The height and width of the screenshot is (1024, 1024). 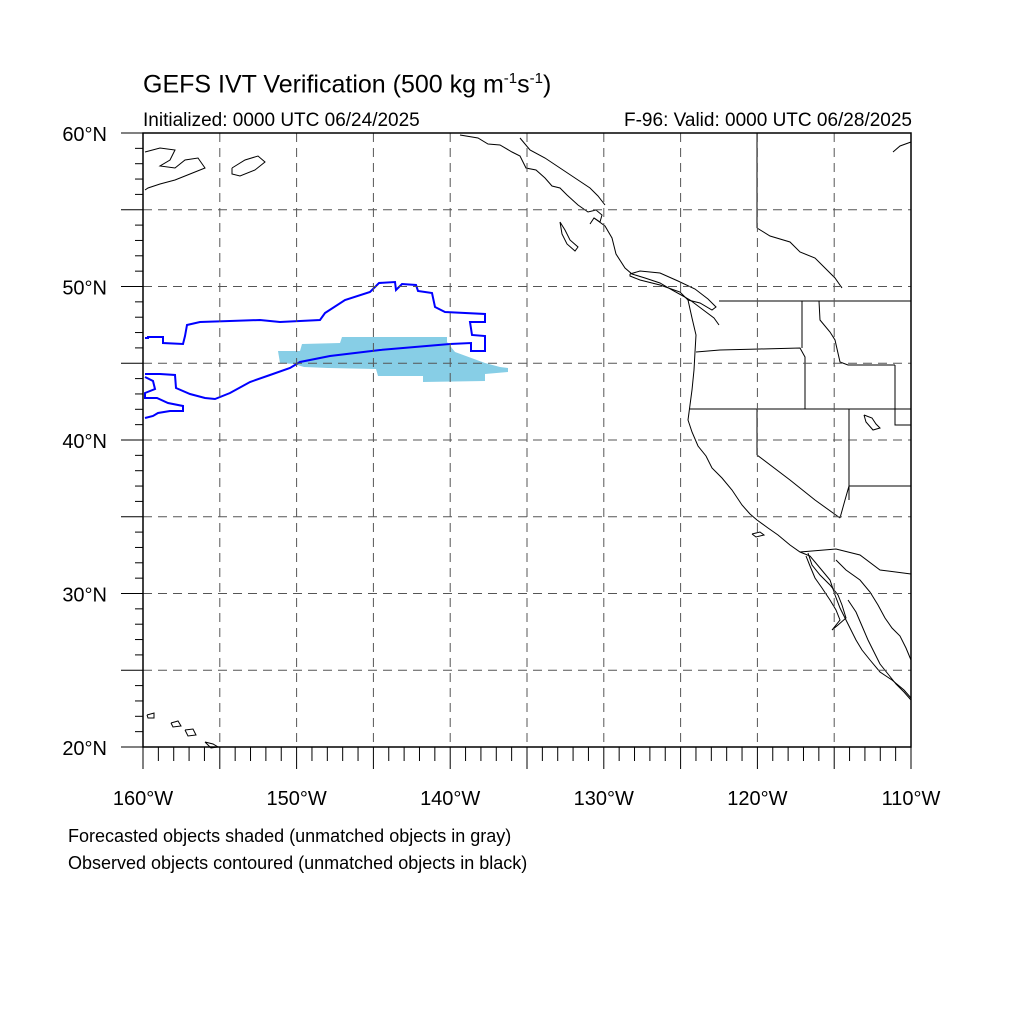 I want to click on lon-label: 140°W, so click(x=450, y=799).